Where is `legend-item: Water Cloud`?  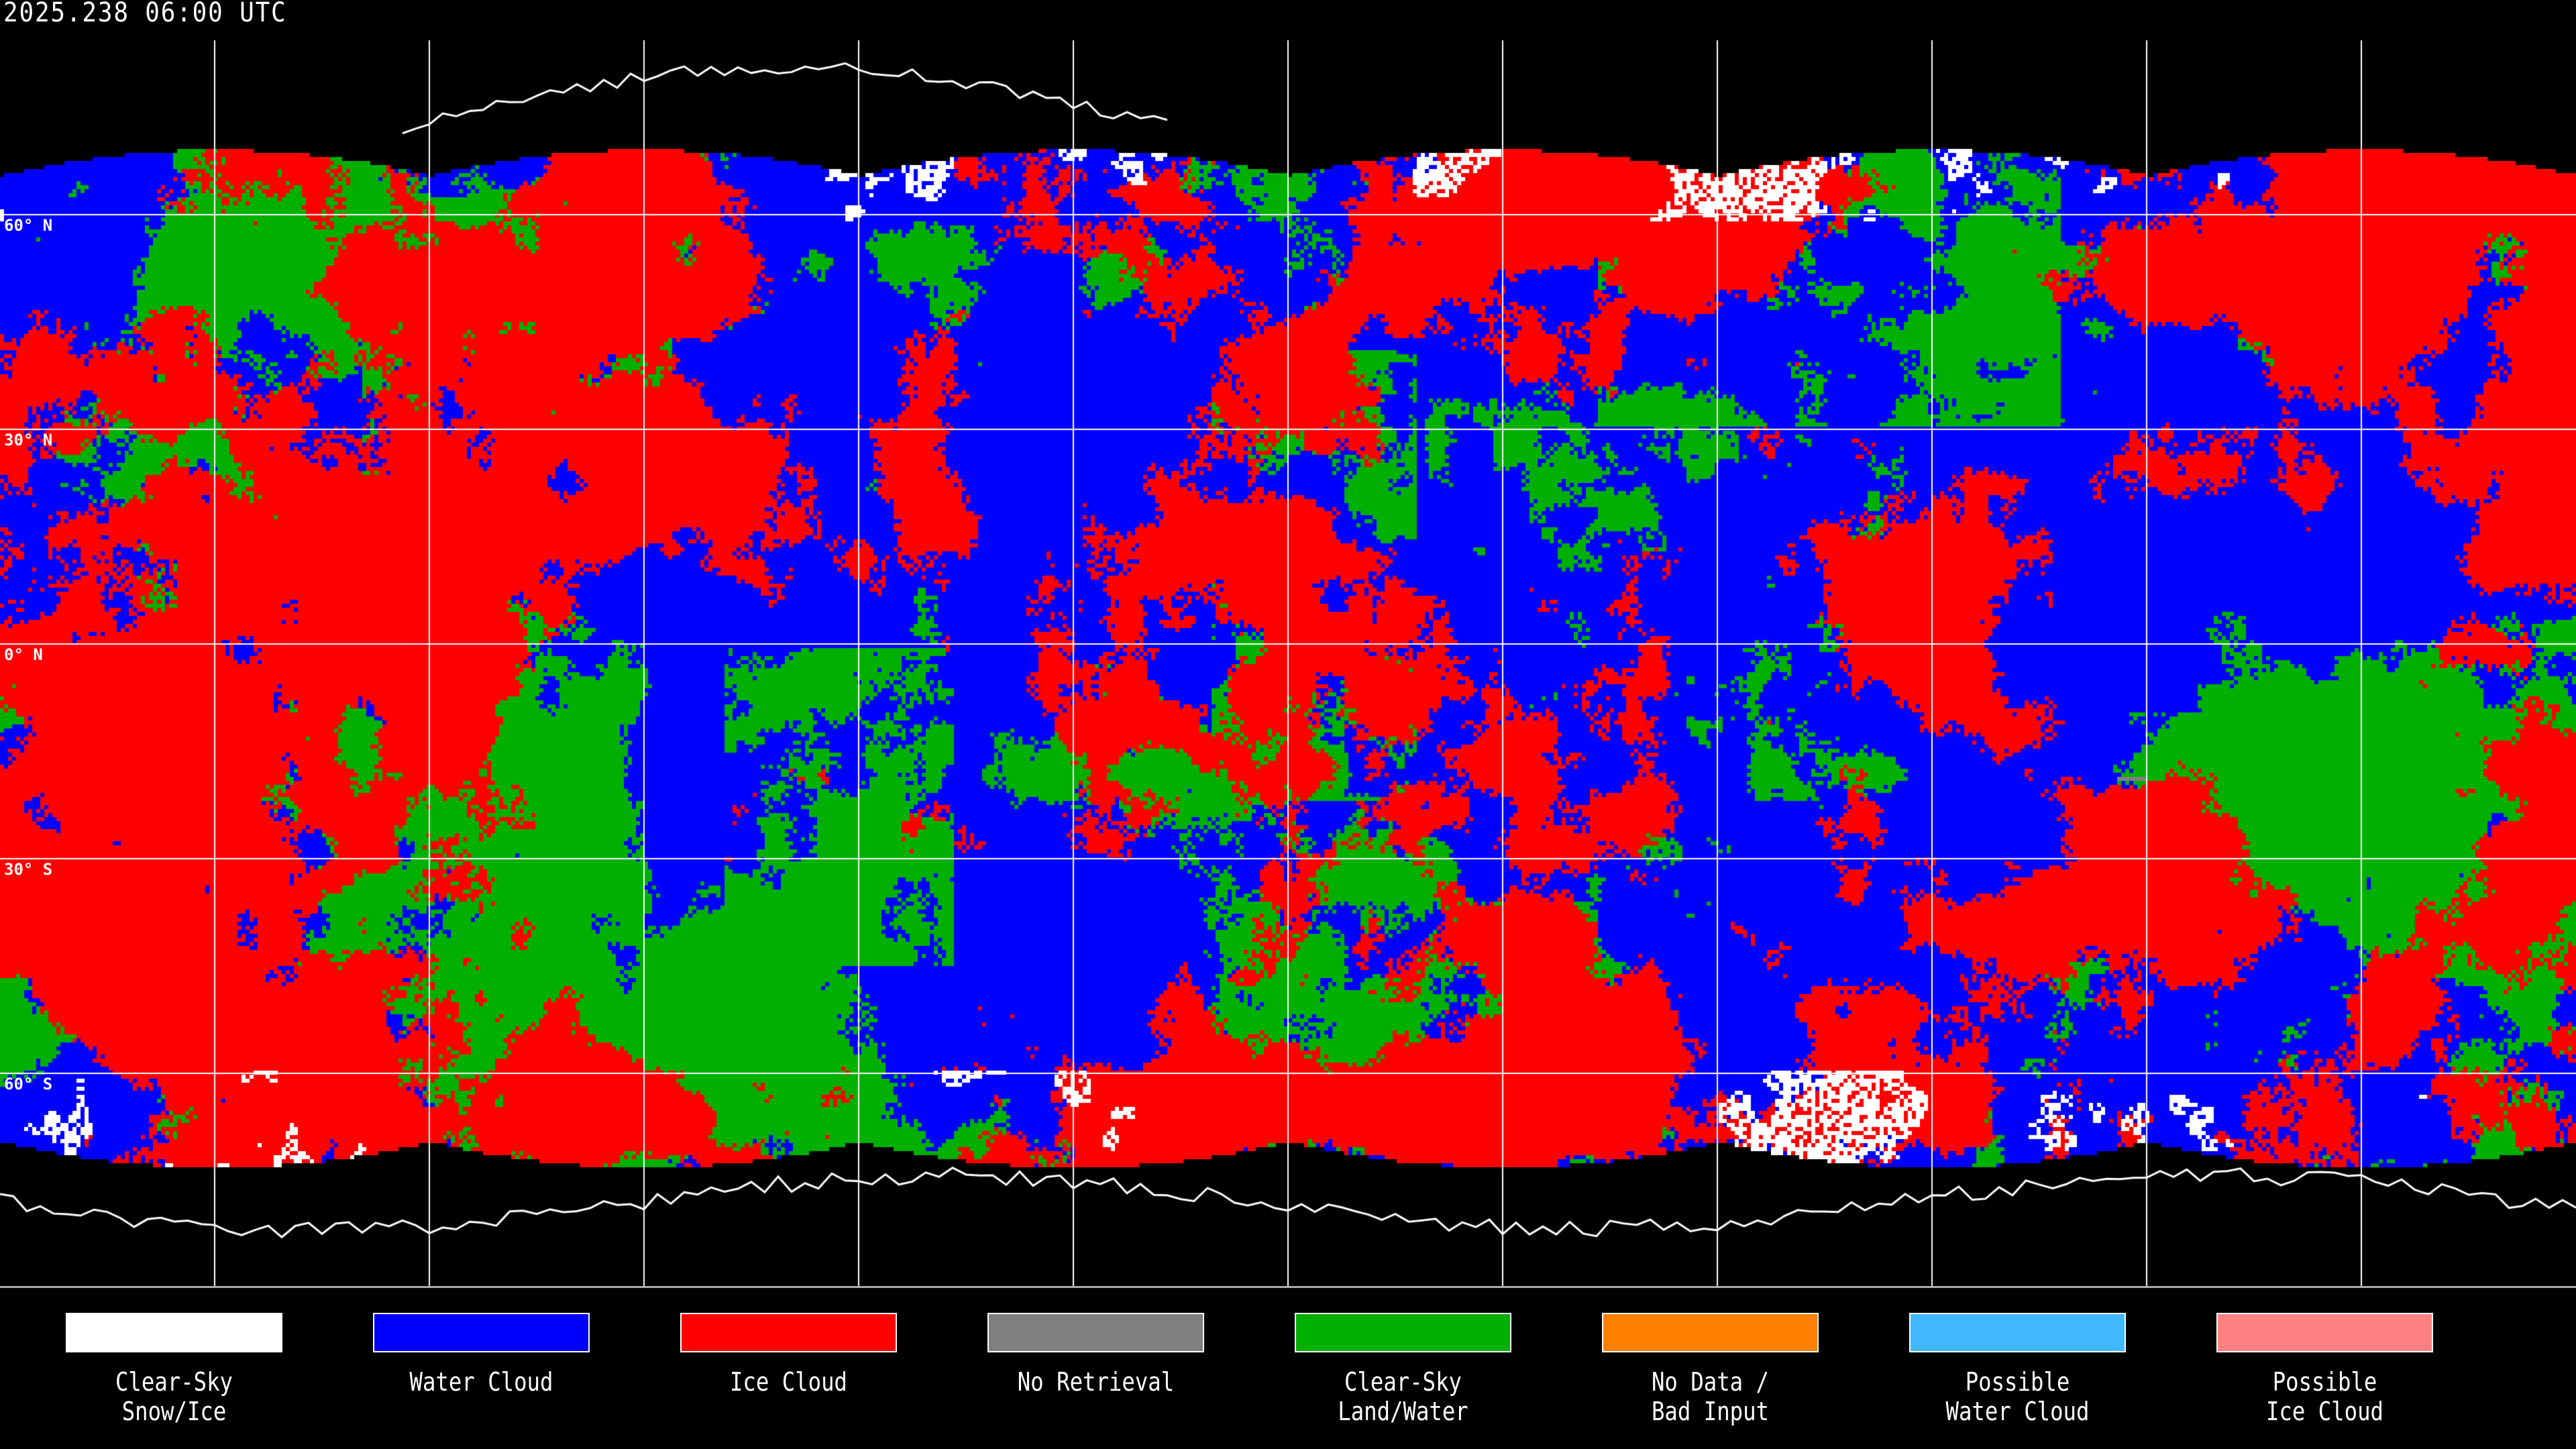 legend-item: Water Cloud is located at coordinates (481, 1355).